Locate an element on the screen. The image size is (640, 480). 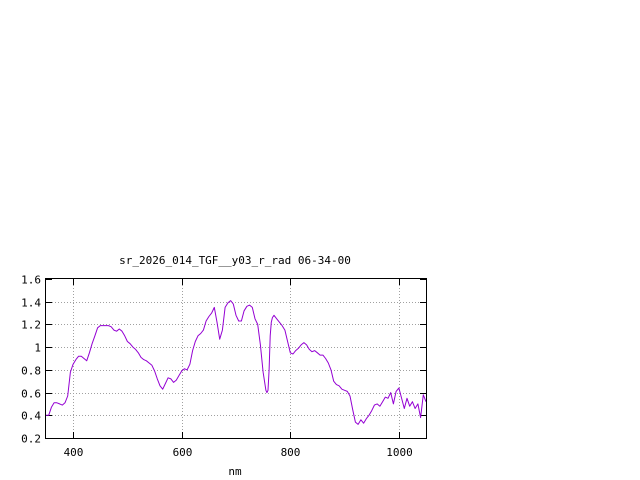
y-tick-label: 0.2 is located at coordinates (31, 439).